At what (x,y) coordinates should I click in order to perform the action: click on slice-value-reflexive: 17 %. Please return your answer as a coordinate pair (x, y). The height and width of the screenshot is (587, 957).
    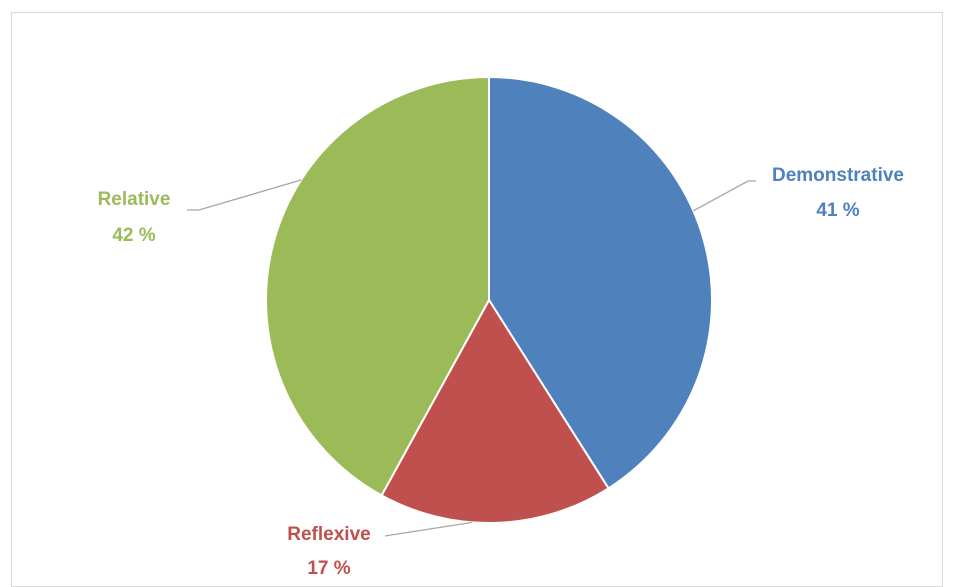
    Looking at the image, I should click on (328, 568).